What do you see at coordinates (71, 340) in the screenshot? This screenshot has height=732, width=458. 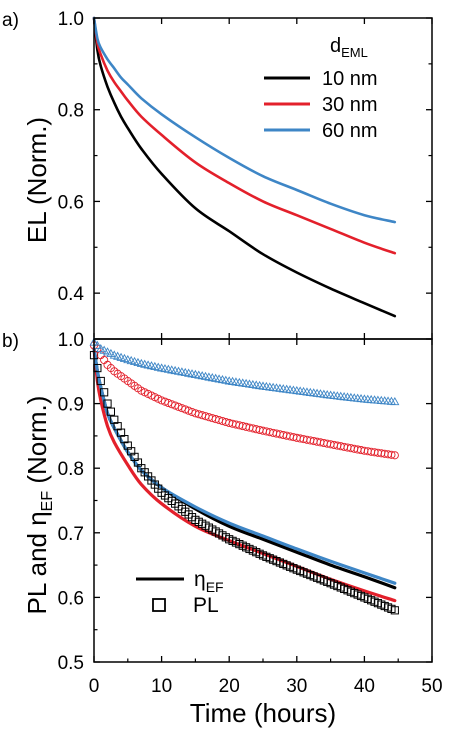 I see `panel-b-ytick-label: 1.0` at bounding box center [71, 340].